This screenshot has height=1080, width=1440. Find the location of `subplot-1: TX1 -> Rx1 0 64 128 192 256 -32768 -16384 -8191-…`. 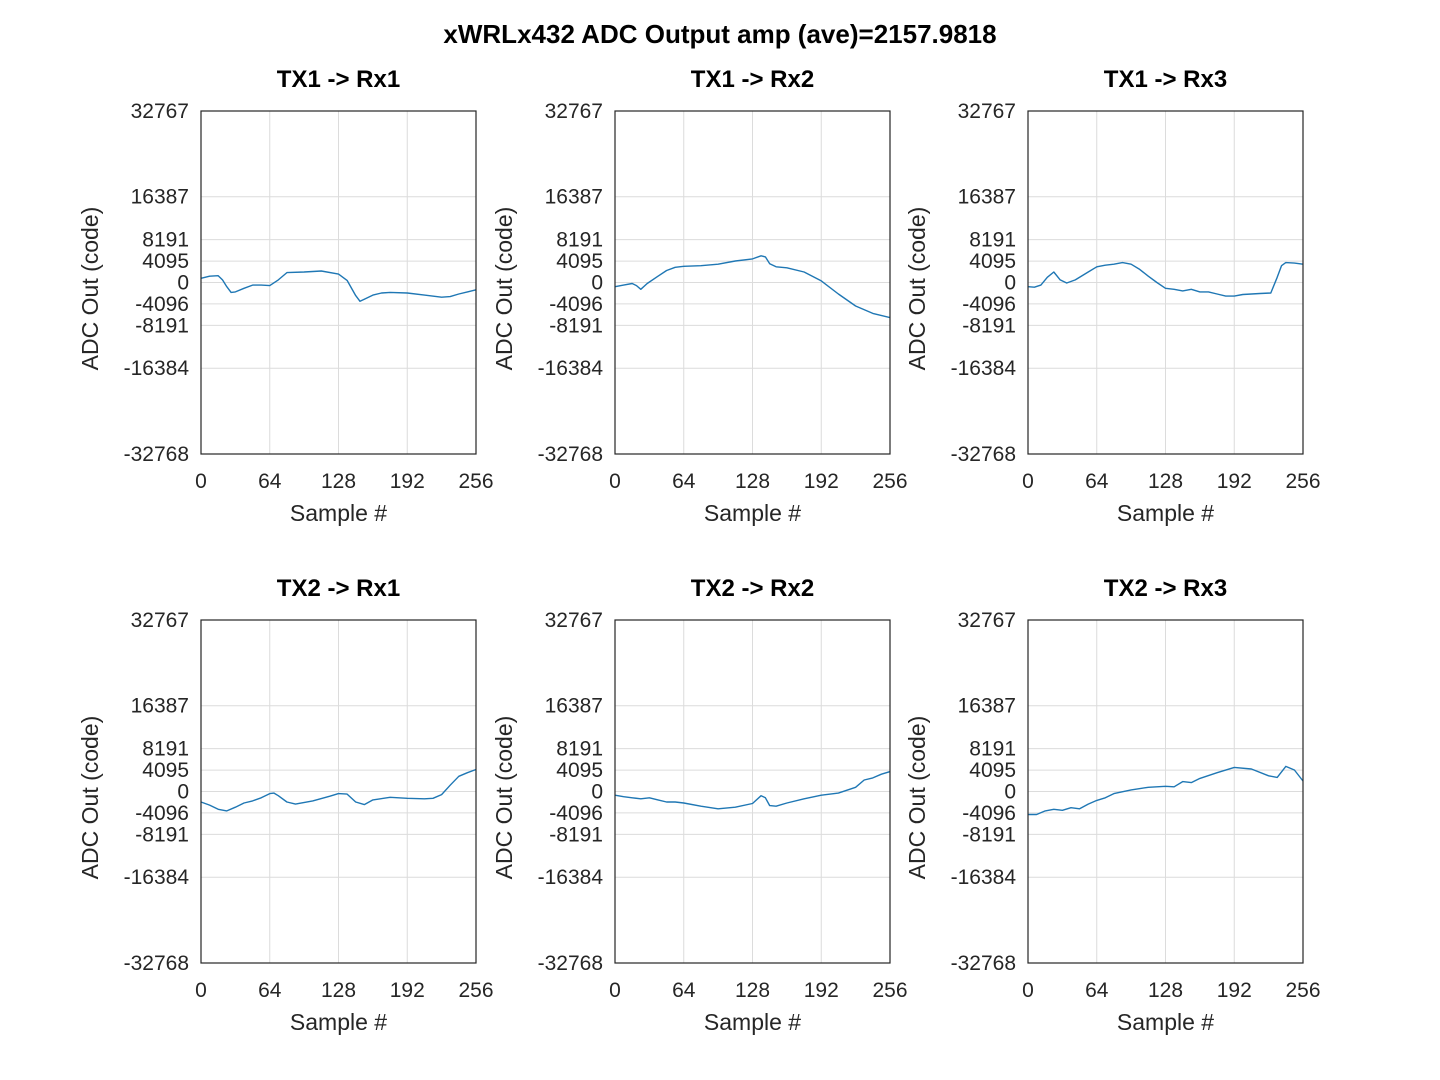

subplot-1: TX1 -> Rx1 0 64 128 192 256 -32768 -16384 -8191-… is located at coordinates (285, 296).